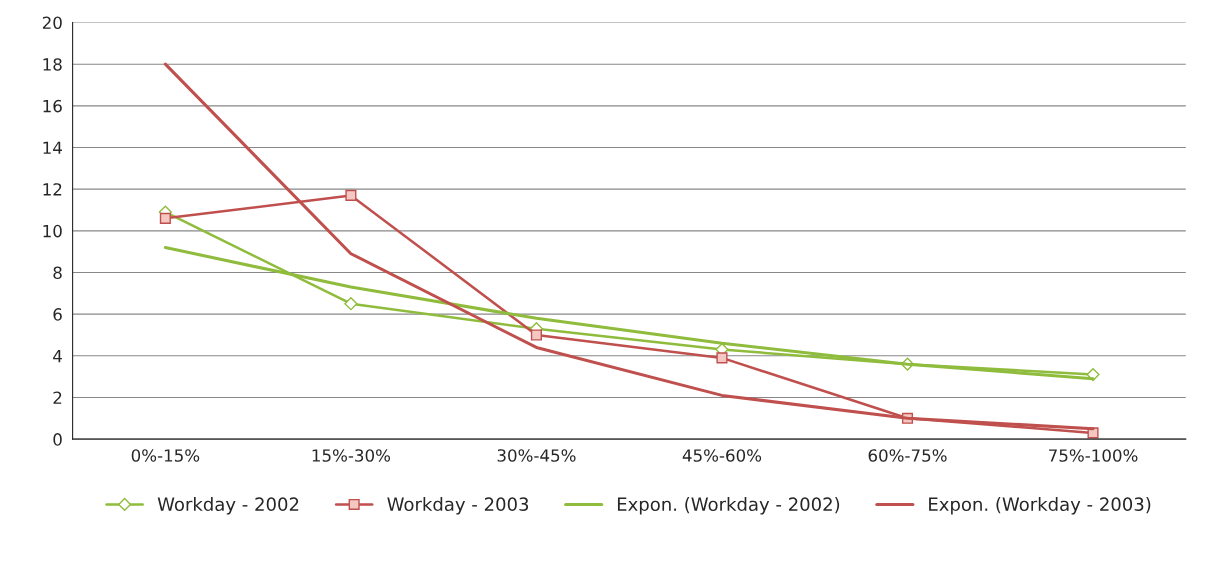 The width and height of the screenshot is (1210, 563). Describe the element at coordinates (228, 506) in the screenshot. I see `legend-label: Workday - 2002` at that location.